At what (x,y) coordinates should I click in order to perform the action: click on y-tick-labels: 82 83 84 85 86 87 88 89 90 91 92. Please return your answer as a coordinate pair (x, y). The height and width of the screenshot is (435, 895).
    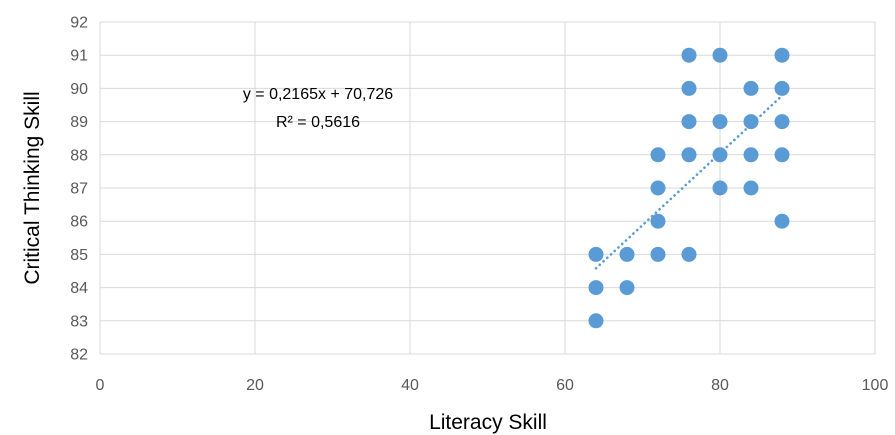
    Looking at the image, I should click on (79, 189).